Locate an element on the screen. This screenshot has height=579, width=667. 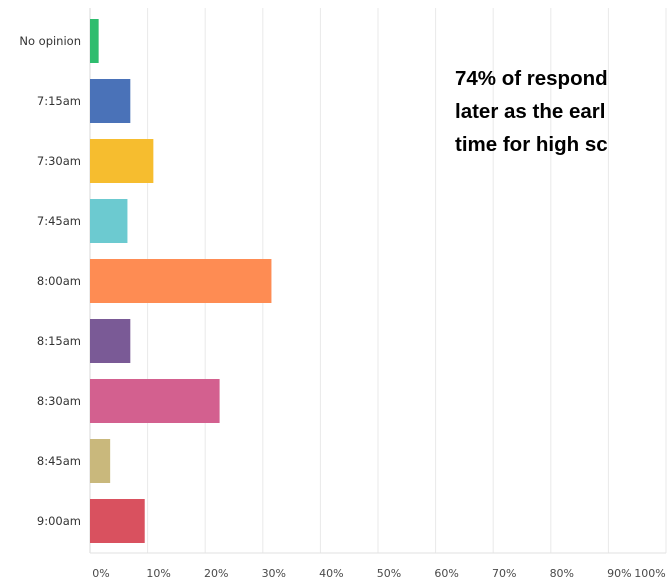
category-label: 8:15am is located at coordinates (59, 341).